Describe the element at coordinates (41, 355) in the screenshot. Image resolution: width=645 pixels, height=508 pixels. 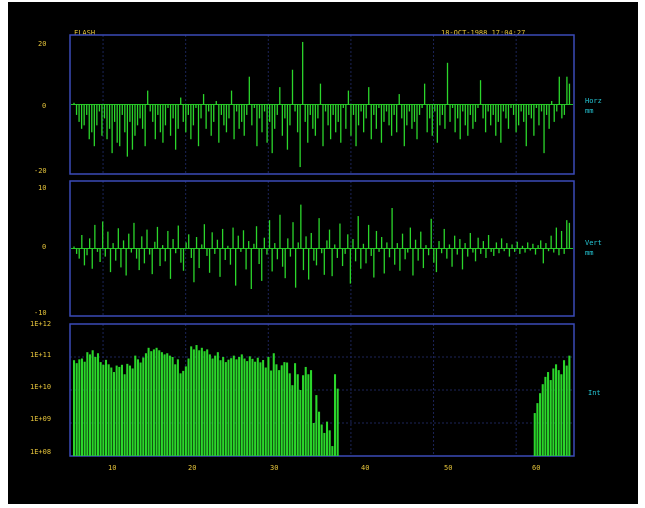
I see `int-ytick-1e11: 1E+11` at that location.